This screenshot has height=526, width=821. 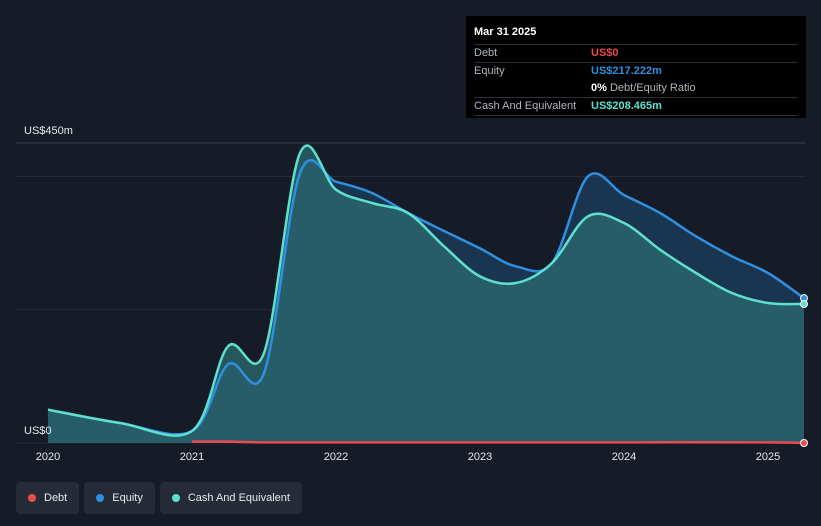 I want to click on tooltip-row-ratio: 0% Debt/Equity Ratio, so click(x=636, y=88).